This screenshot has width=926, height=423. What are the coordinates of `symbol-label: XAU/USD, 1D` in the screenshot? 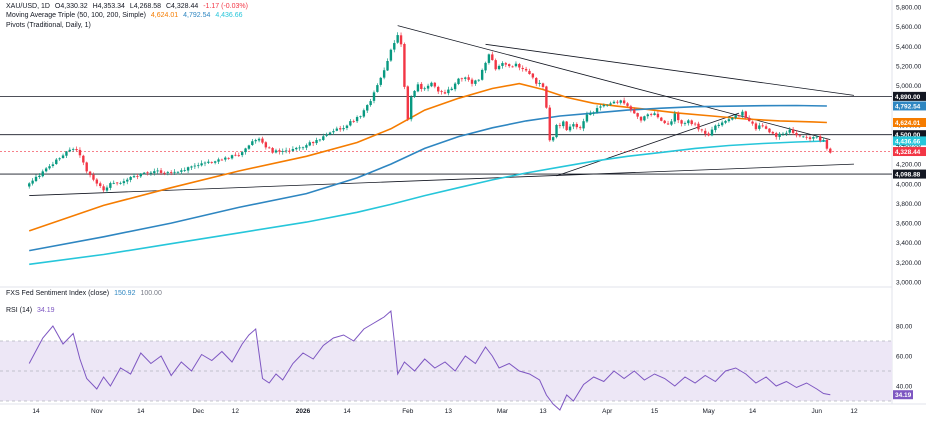 It's located at (28, 6).